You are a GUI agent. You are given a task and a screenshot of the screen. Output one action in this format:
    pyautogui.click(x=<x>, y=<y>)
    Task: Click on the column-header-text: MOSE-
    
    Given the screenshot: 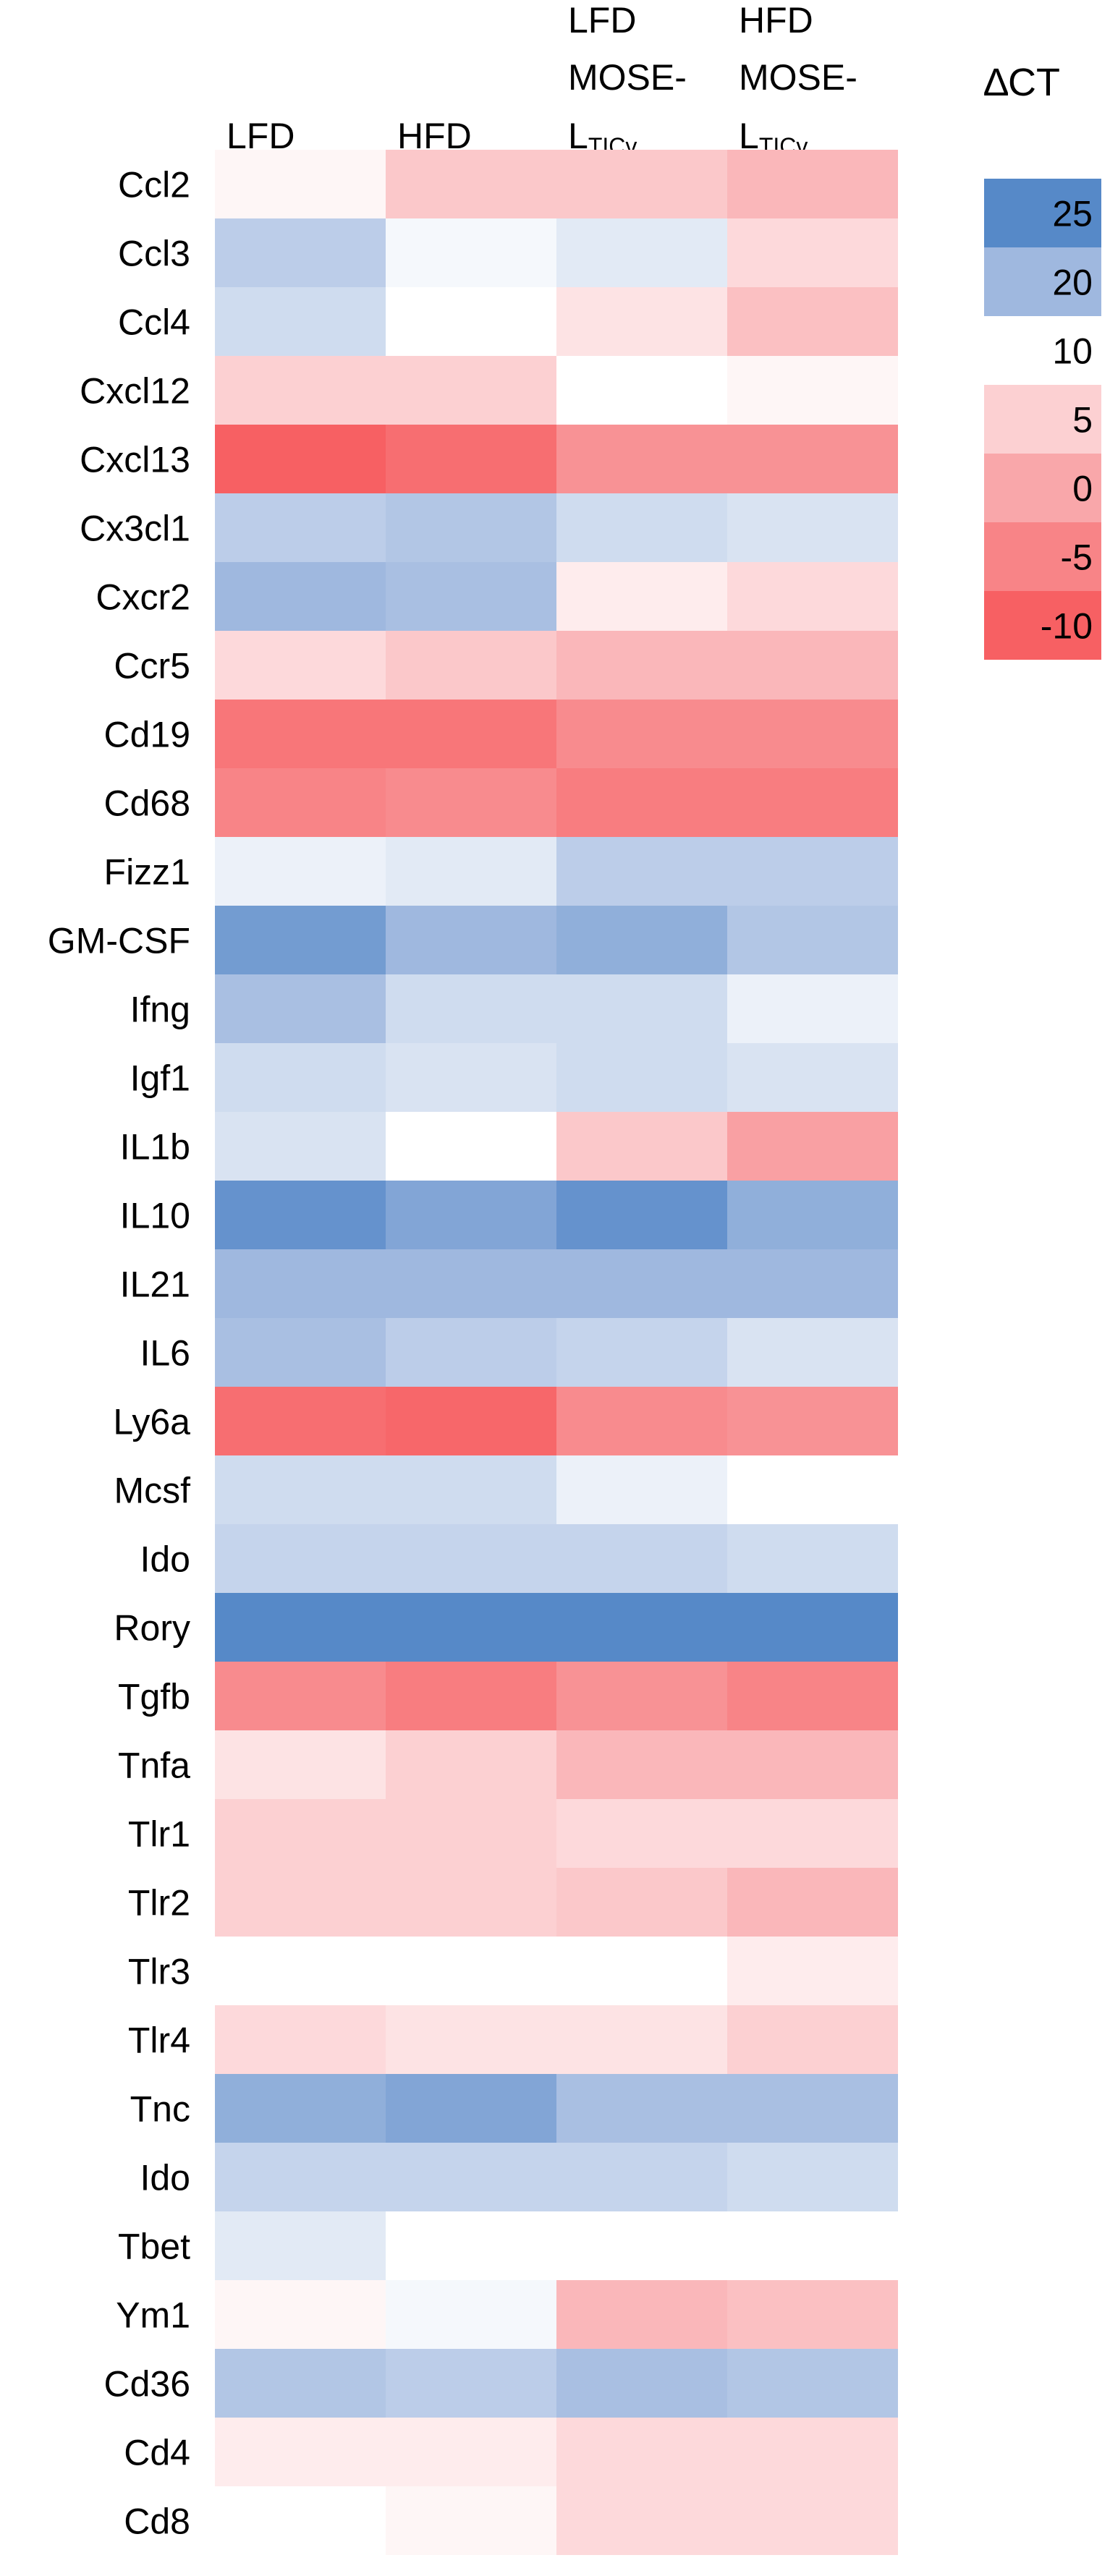 What is the action you would take?
    pyautogui.click(x=798, y=77)
    